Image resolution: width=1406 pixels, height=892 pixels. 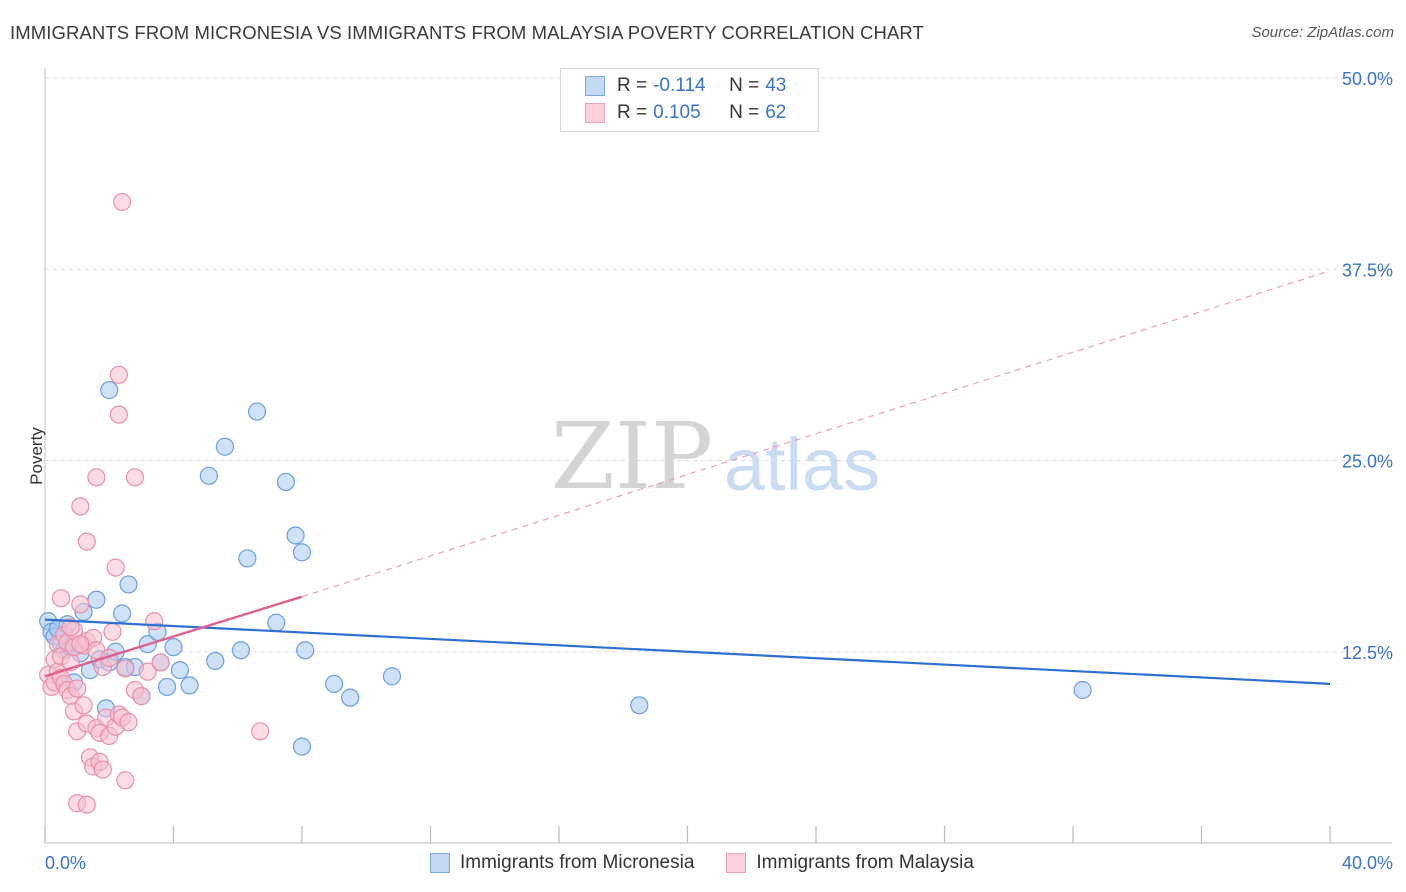 What do you see at coordinates (776, 112) in the screenshot?
I see `n-value-malaysia: 62` at bounding box center [776, 112].